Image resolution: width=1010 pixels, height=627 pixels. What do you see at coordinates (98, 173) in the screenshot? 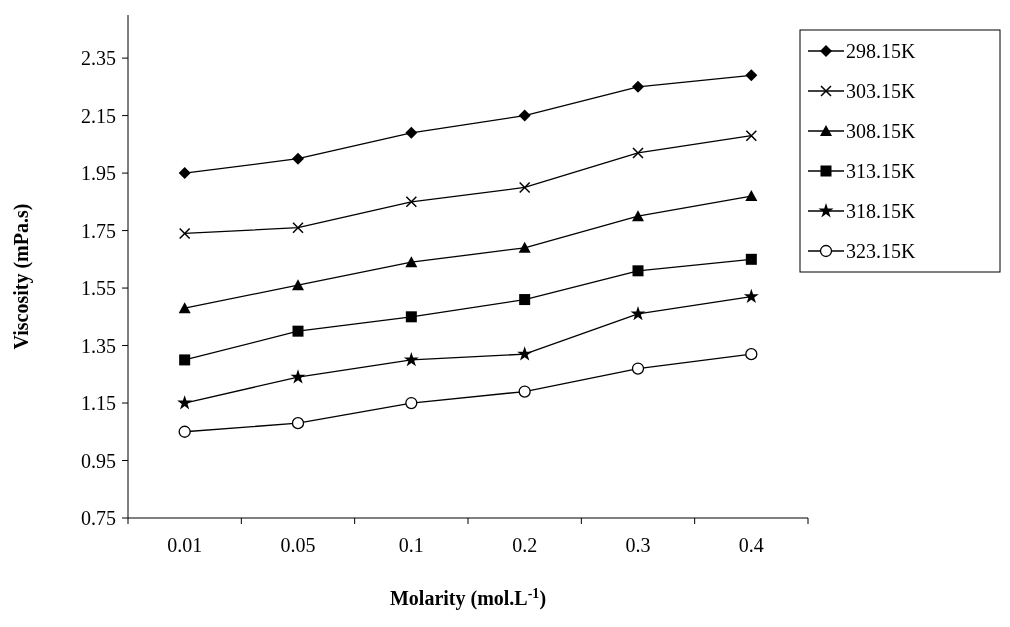
I see `y-tick-label: 1.95` at bounding box center [98, 173].